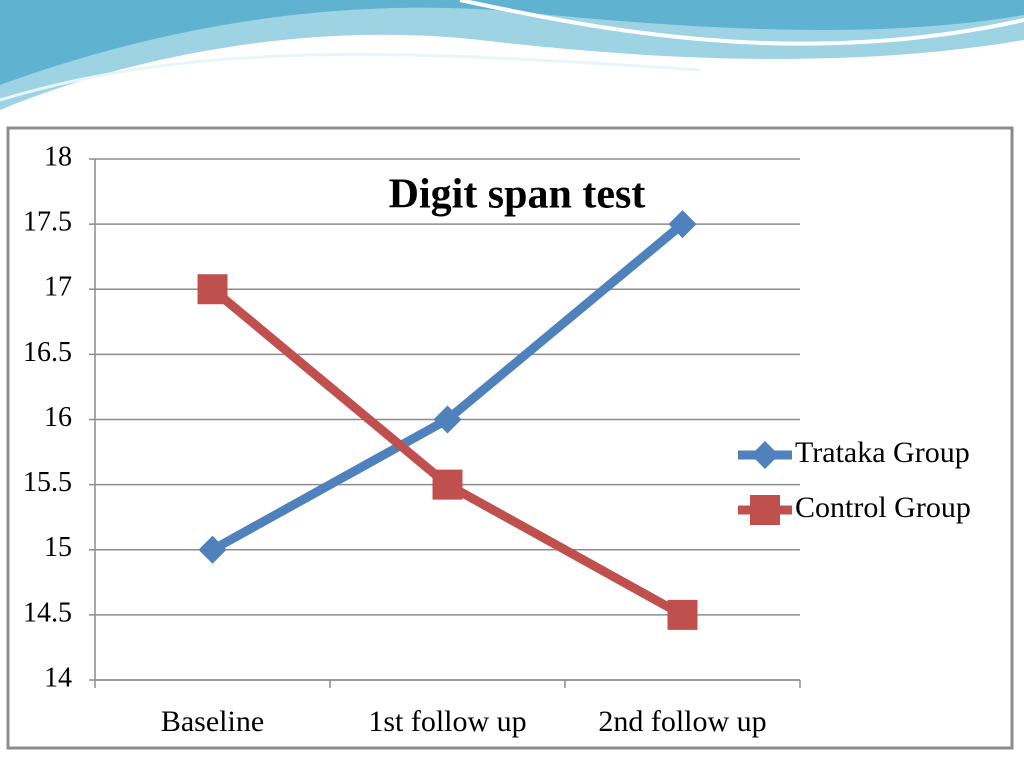 This screenshot has width=1024, height=768. Describe the element at coordinates (212, 721) in the screenshot. I see `x-tick-label: Baseline` at that location.